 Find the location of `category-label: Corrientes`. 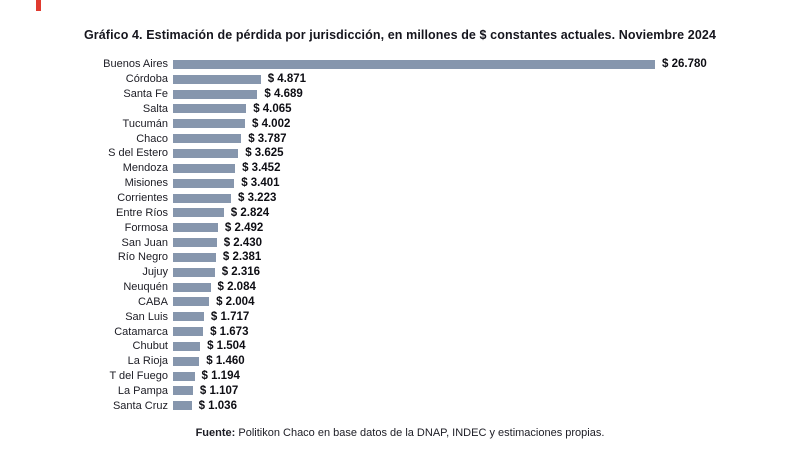

category-label: Corrientes is located at coordinates (142, 198).